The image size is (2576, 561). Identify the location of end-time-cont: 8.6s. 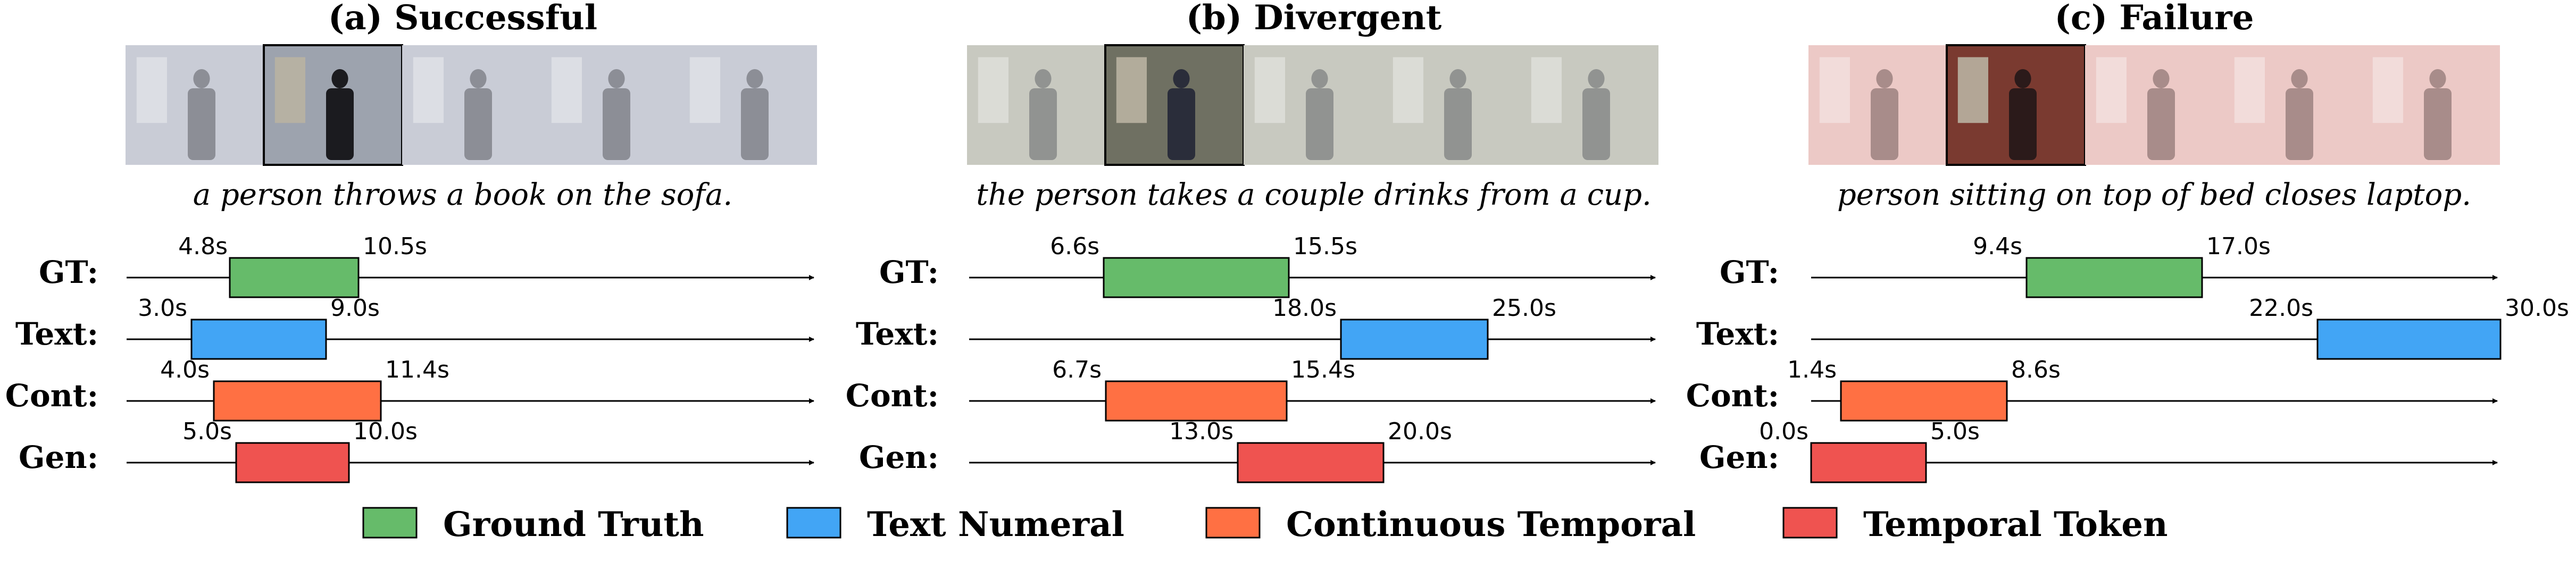
(2036, 370).